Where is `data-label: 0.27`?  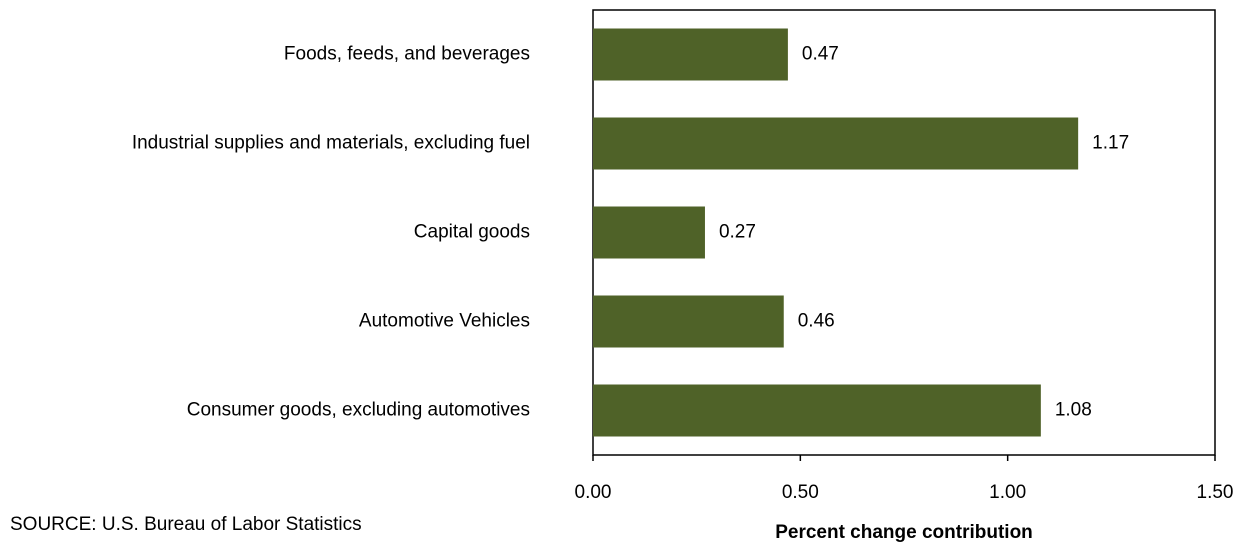 data-label: 0.27 is located at coordinates (737, 232).